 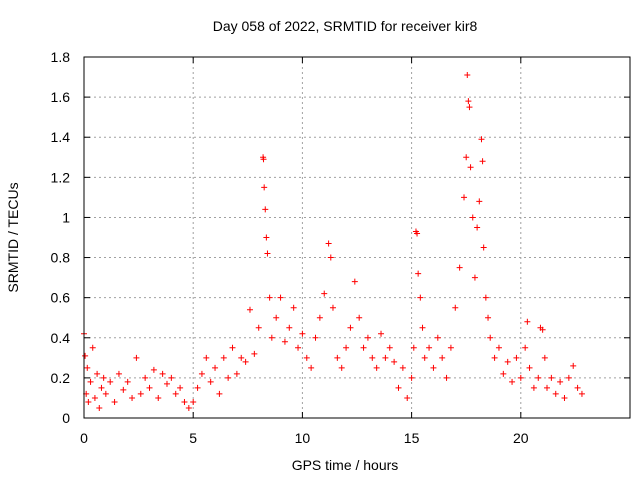 I want to click on x-tick-label: 10, so click(x=303, y=438).